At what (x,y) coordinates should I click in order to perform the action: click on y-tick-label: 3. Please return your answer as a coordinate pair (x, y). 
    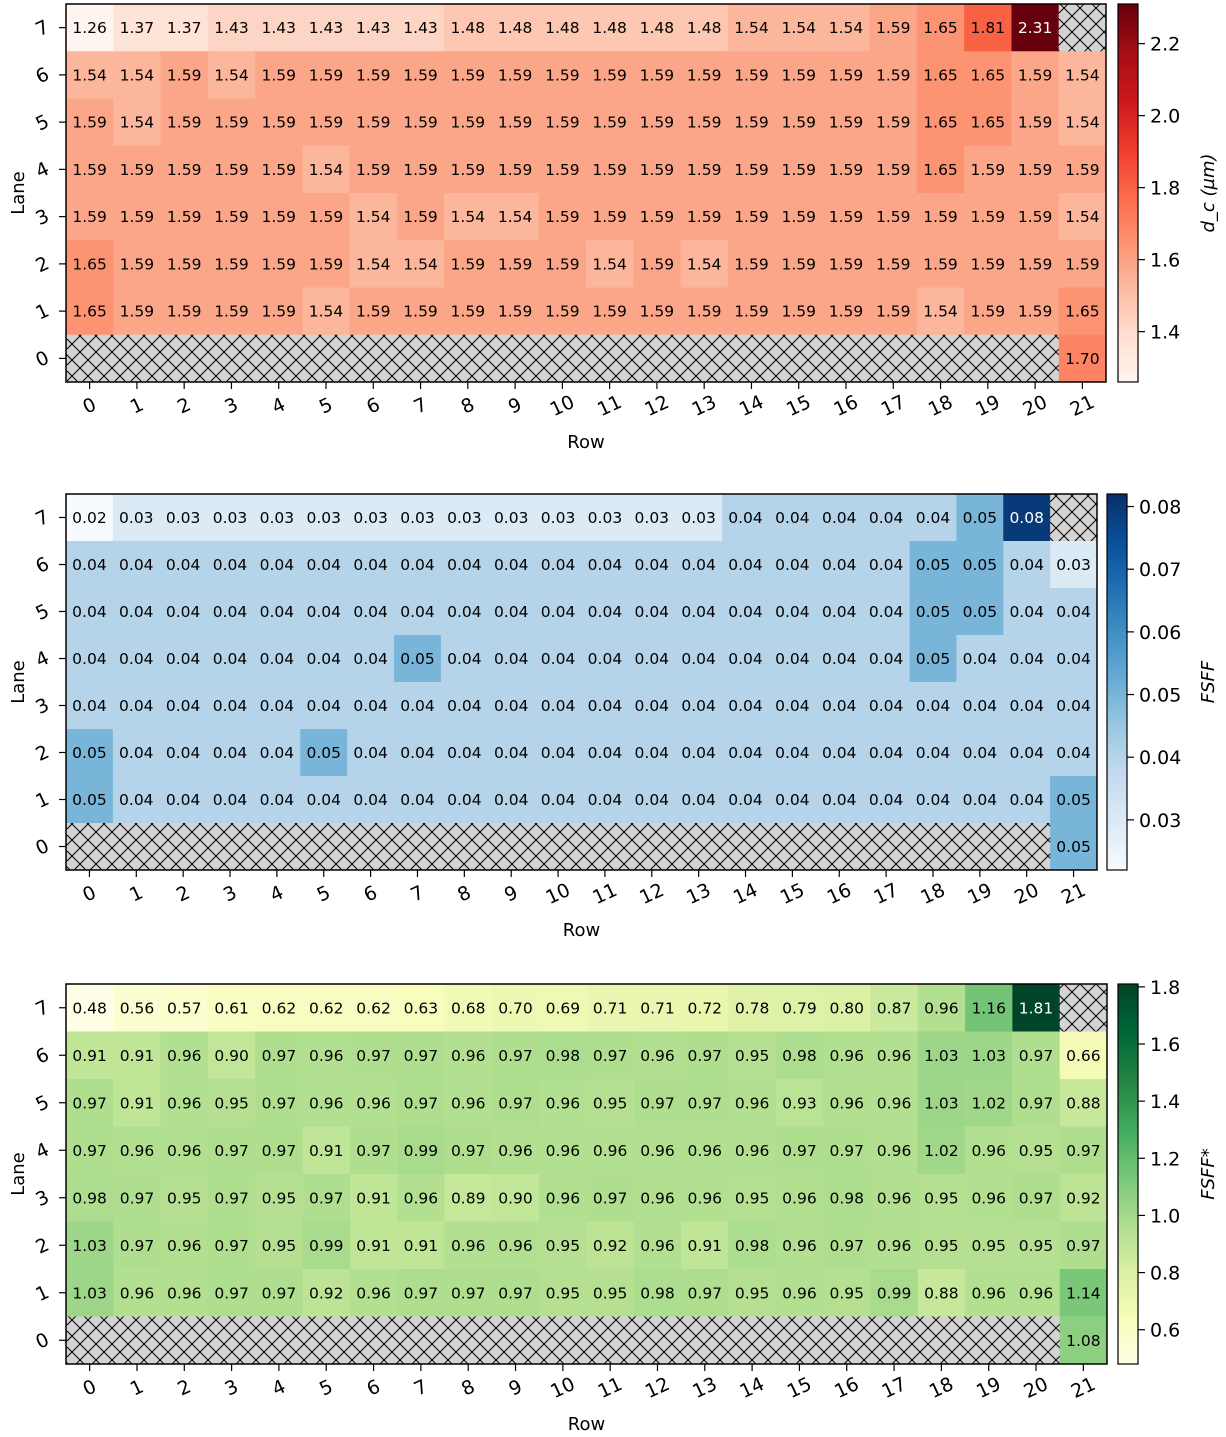
    Looking at the image, I should click on (42, 706).